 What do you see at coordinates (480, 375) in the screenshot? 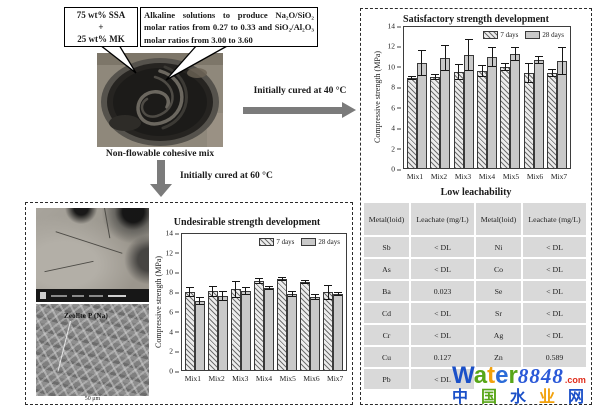
I see `watermark-letter: a` at bounding box center [480, 375].